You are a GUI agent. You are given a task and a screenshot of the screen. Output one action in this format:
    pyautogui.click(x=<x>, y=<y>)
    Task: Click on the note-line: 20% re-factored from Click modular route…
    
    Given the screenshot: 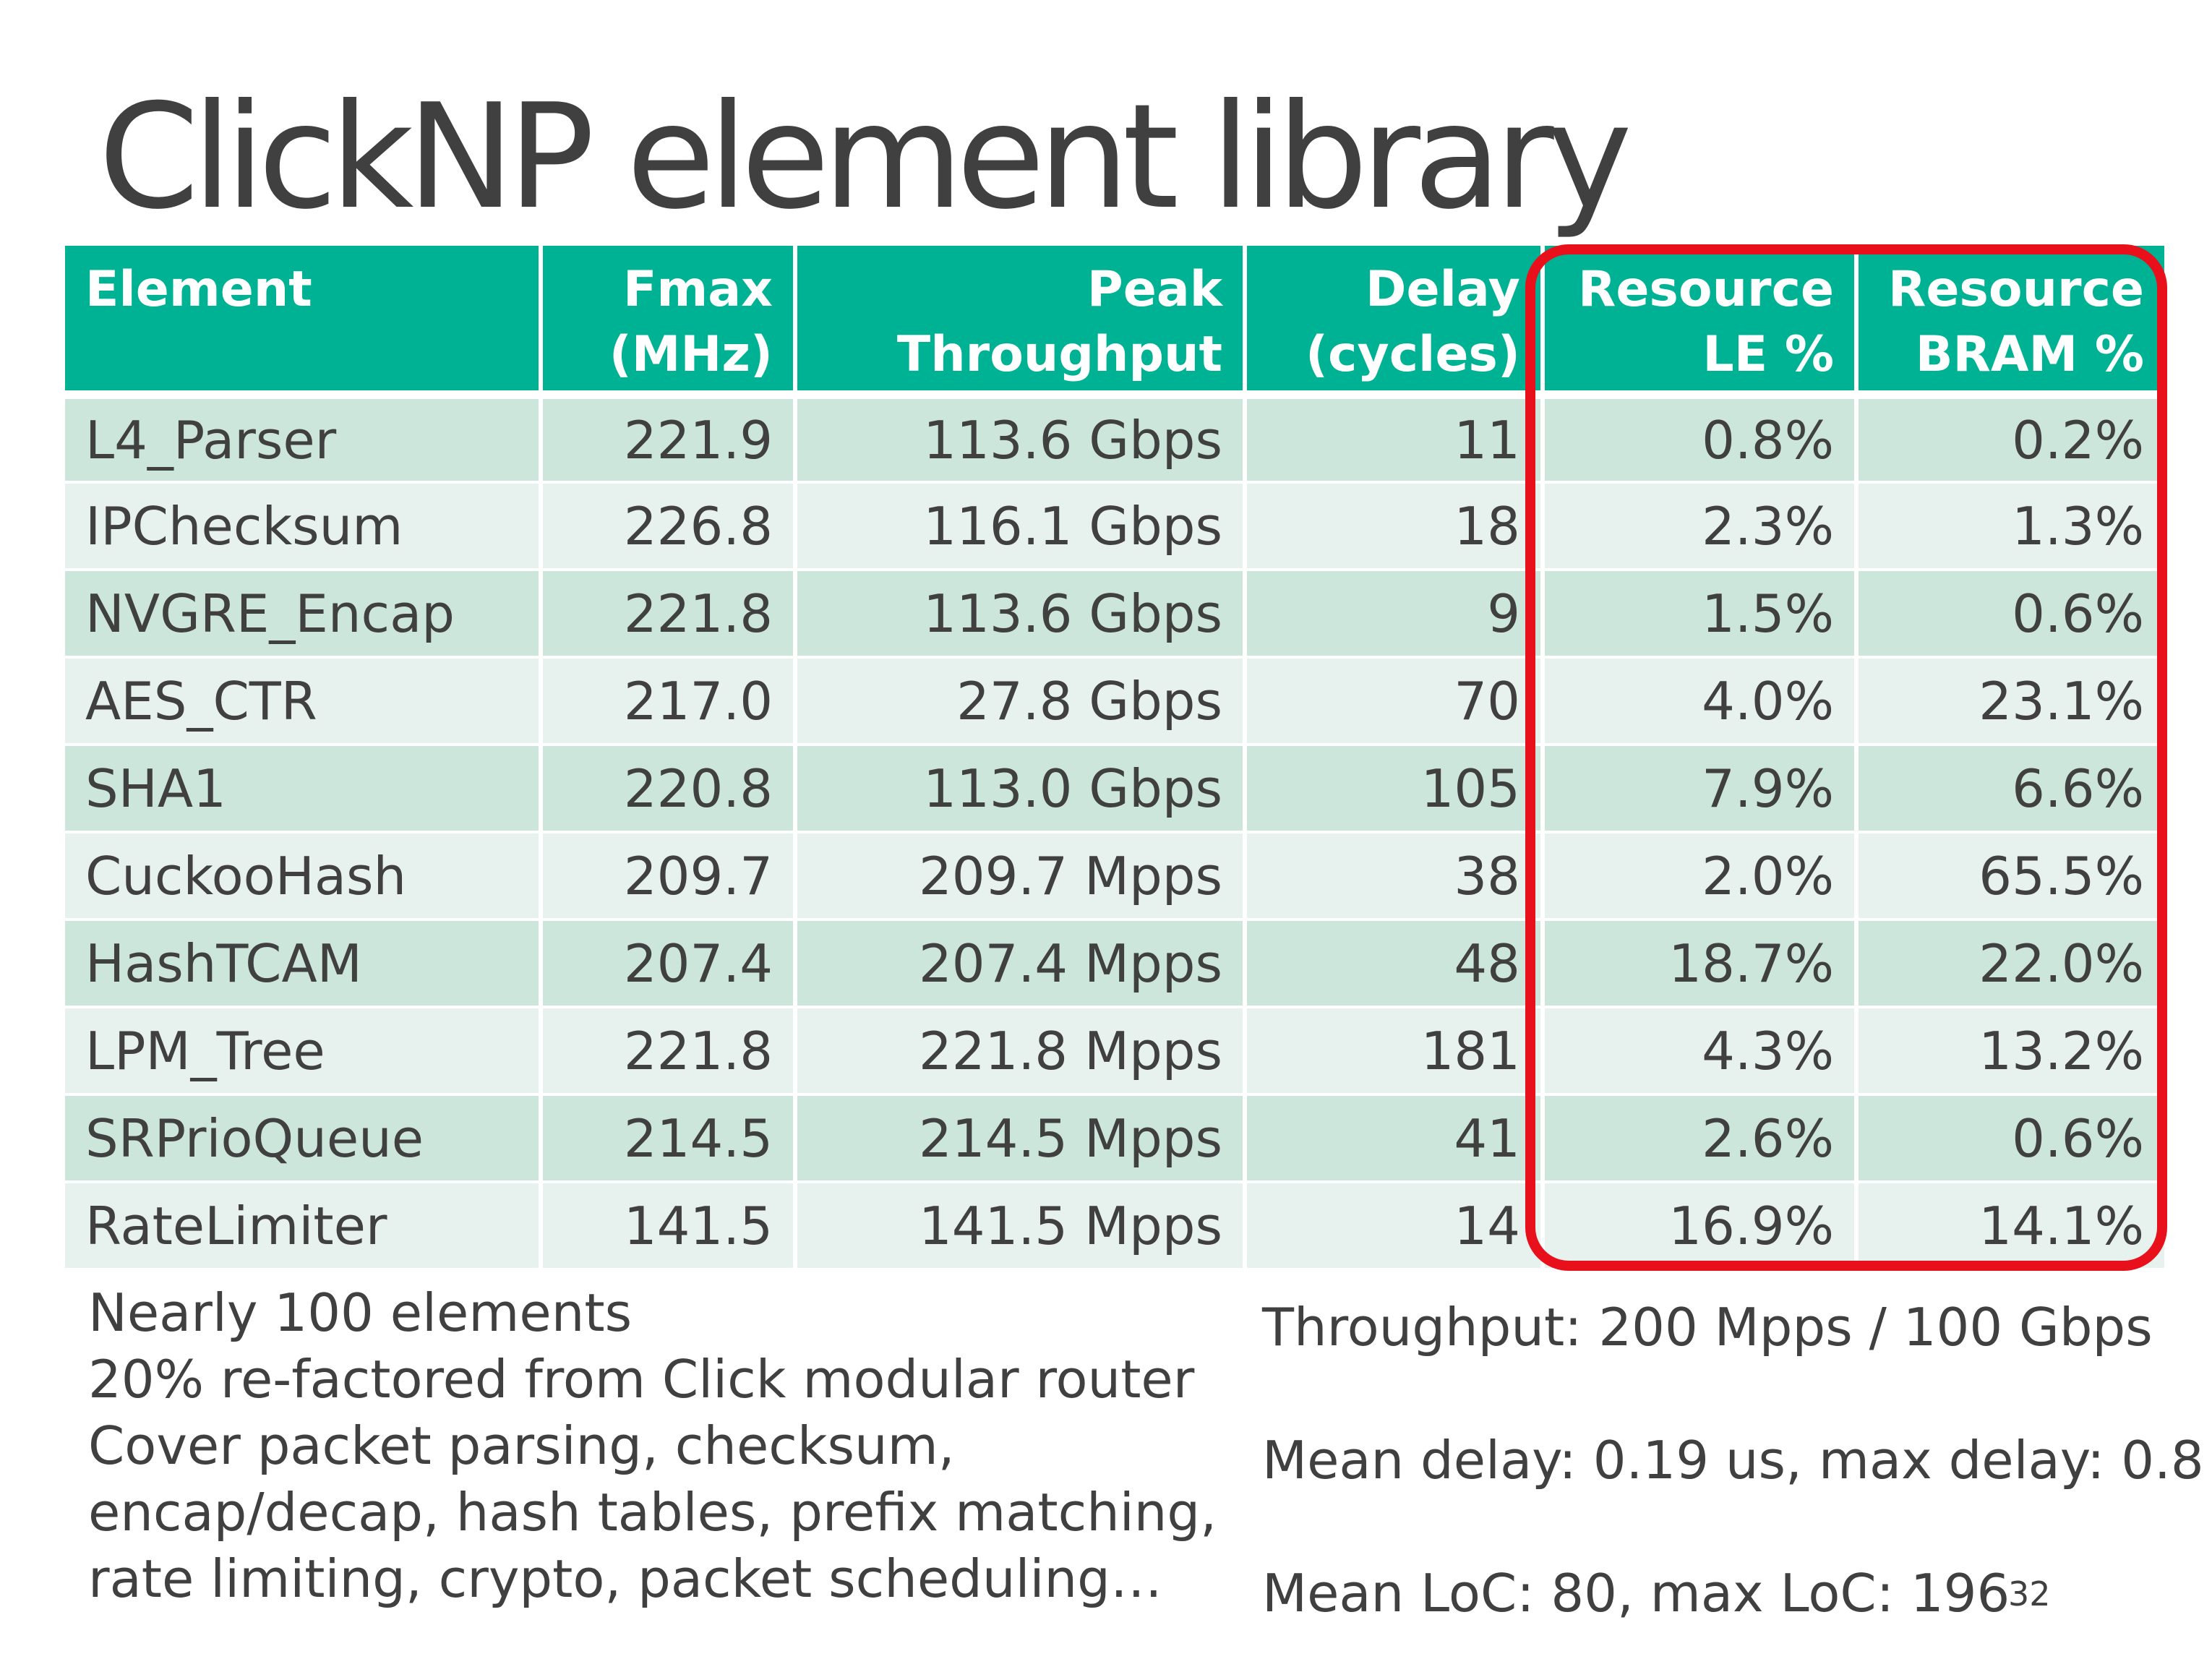 What is the action you would take?
    pyautogui.click(x=641, y=1379)
    